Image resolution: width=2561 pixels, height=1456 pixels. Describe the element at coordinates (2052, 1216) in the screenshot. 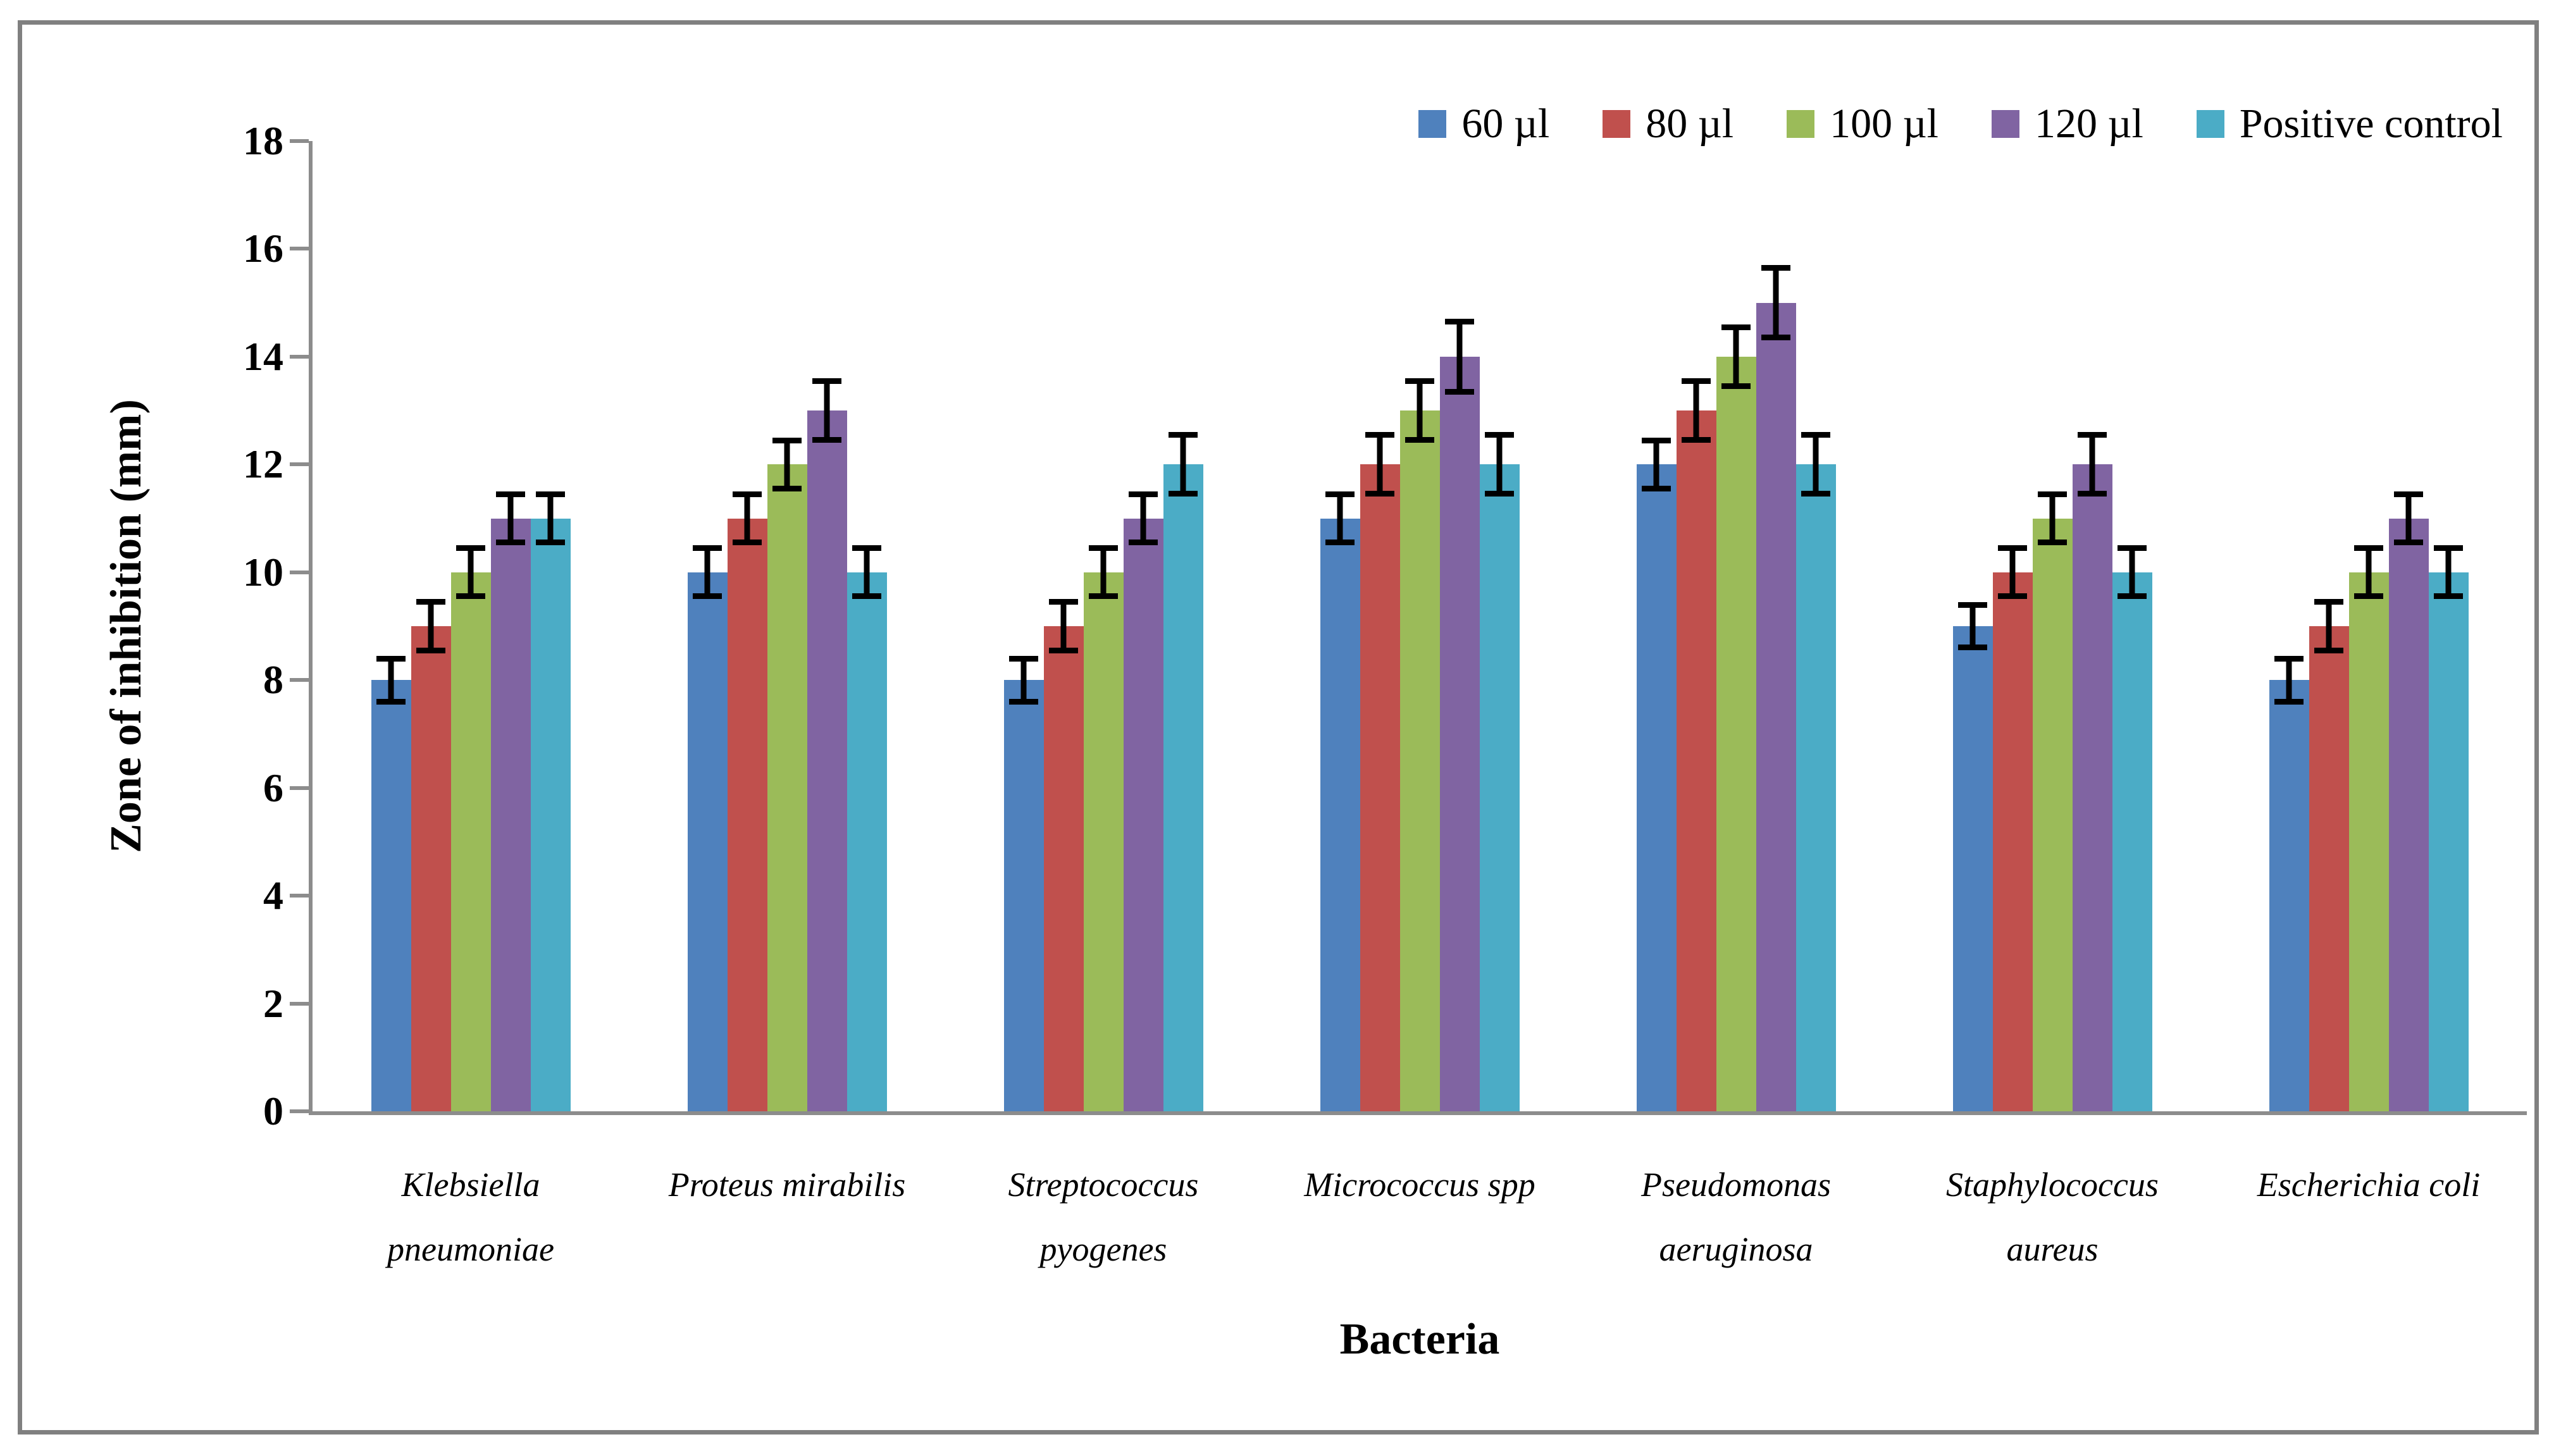

I see `category-label: Staphylococcus aureus` at that location.